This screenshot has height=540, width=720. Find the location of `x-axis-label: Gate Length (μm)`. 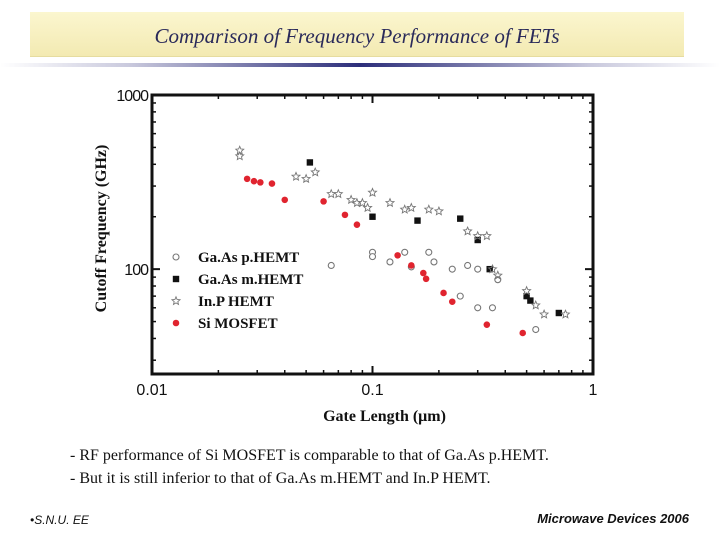

x-axis-label: Gate Length (μm) is located at coordinates (384, 416).